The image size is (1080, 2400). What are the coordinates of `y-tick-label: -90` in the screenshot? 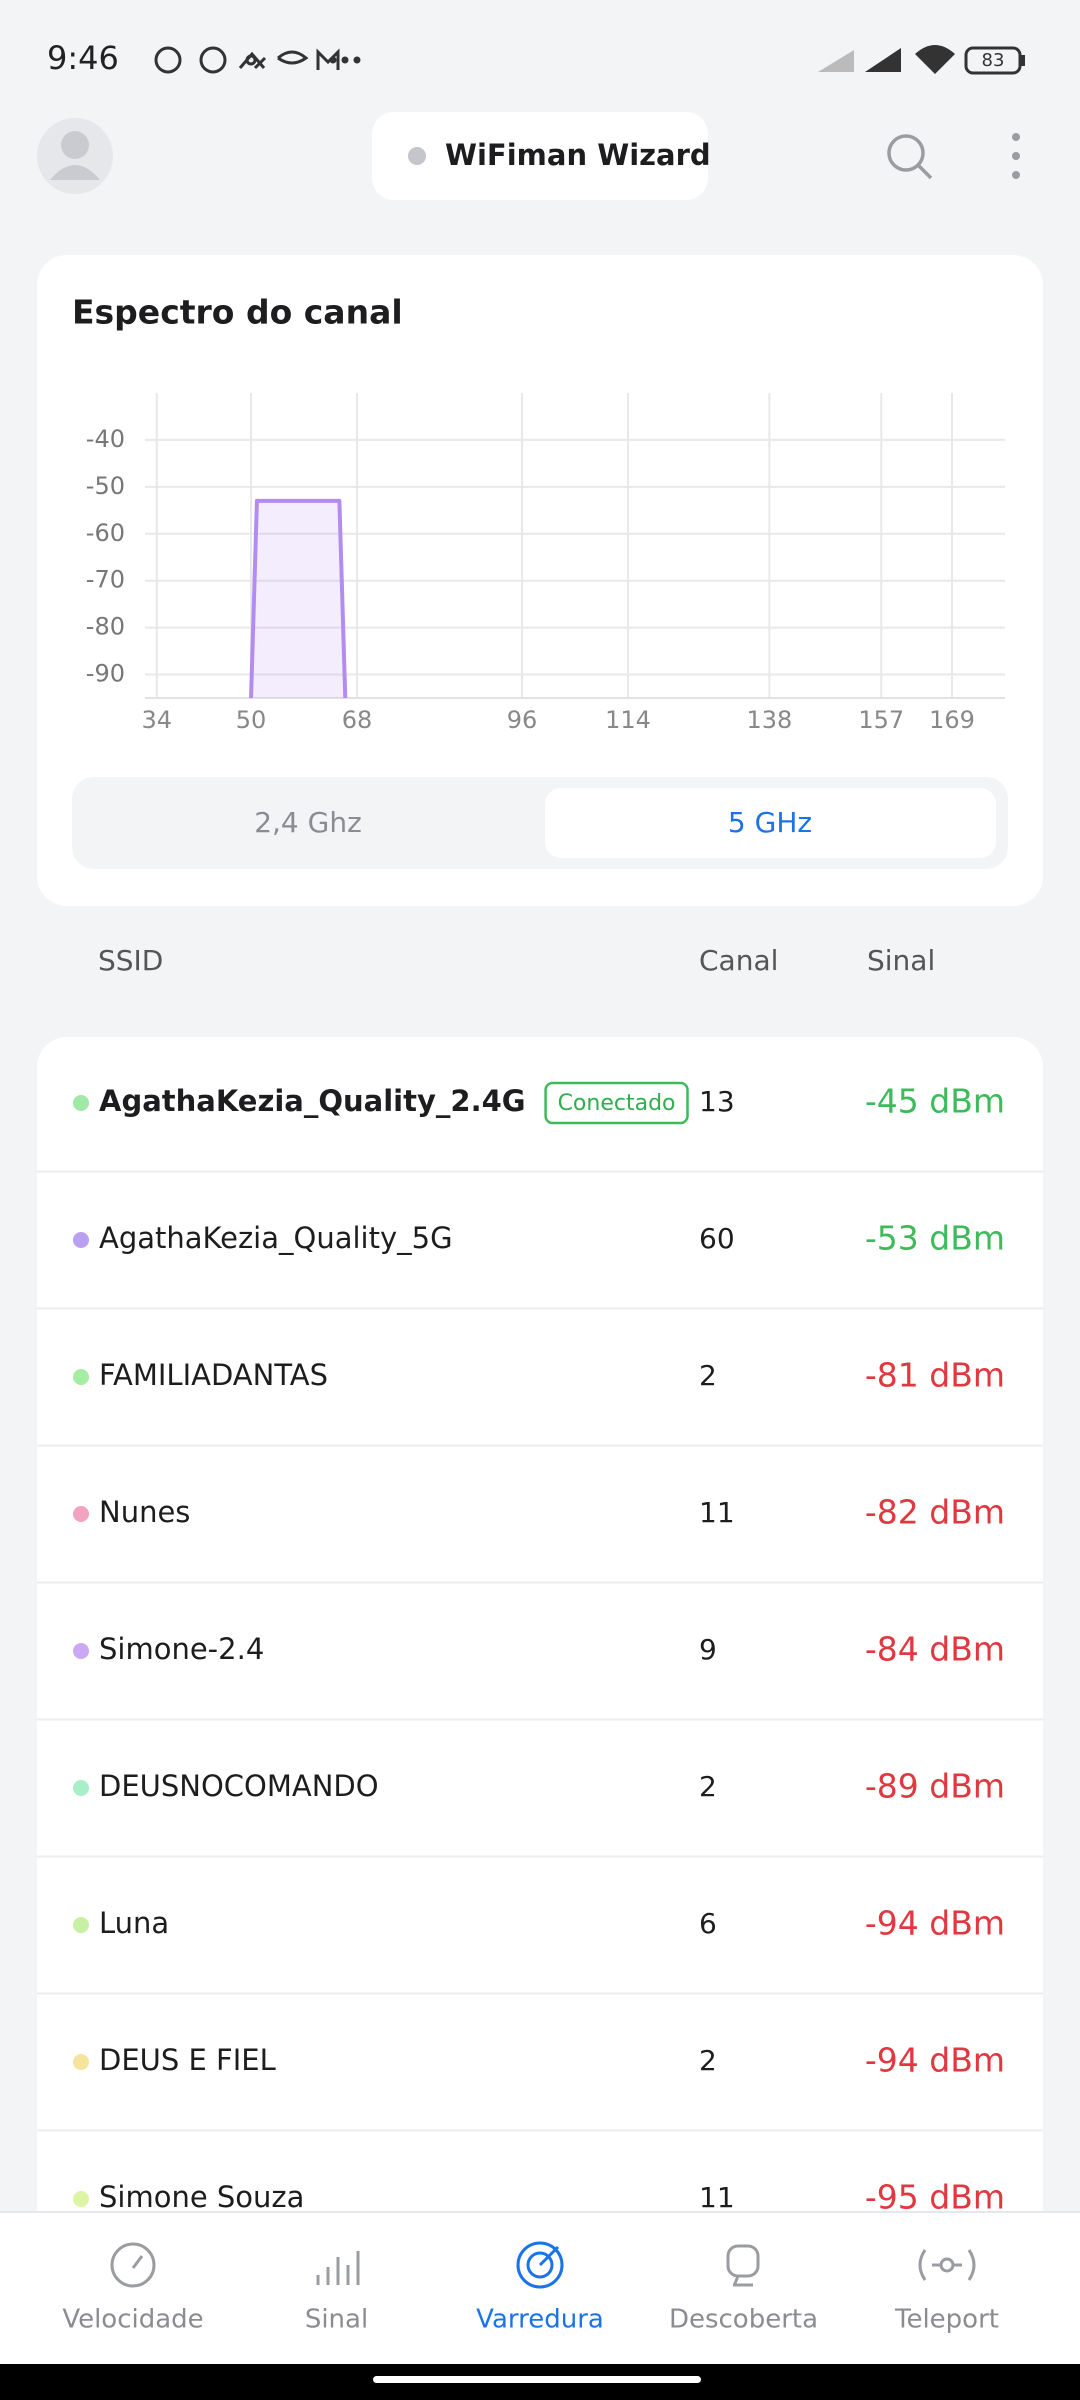 It's located at (105, 674).